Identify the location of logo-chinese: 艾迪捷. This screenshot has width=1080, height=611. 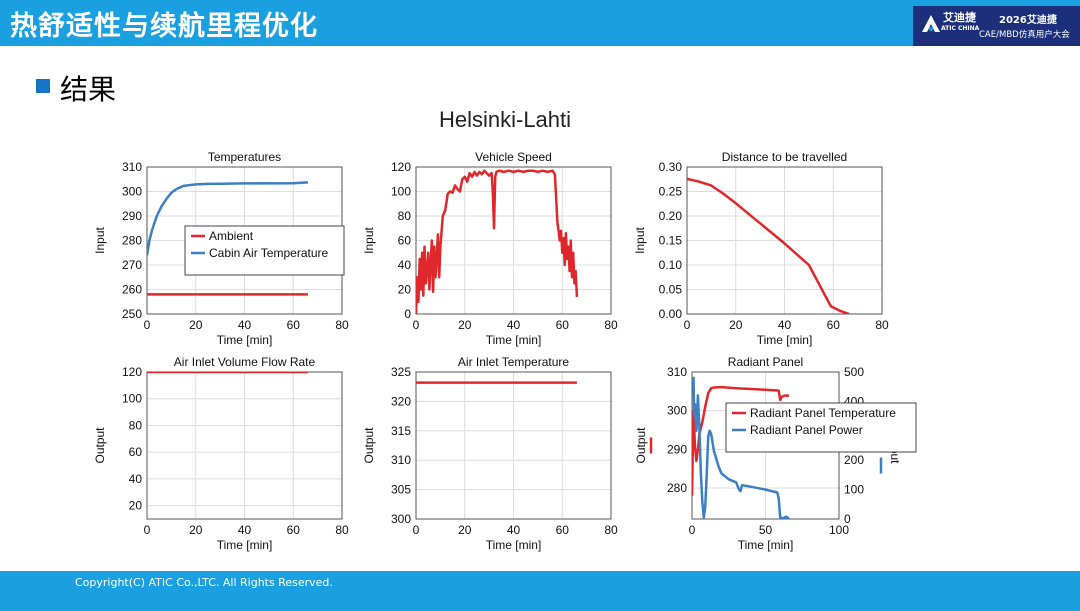
(959, 17).